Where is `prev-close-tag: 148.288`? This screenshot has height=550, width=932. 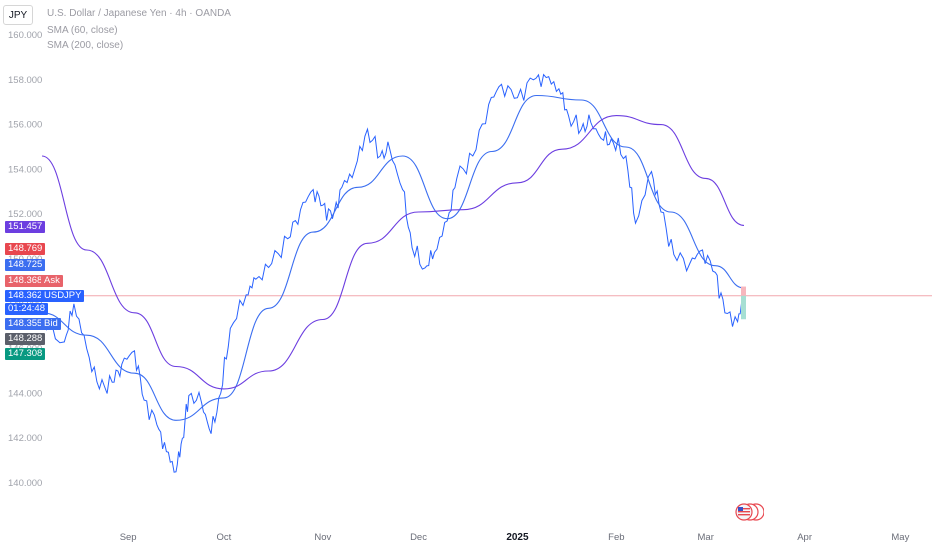
prev-close-tag: 148.288 is located at coordinates (25, 339).